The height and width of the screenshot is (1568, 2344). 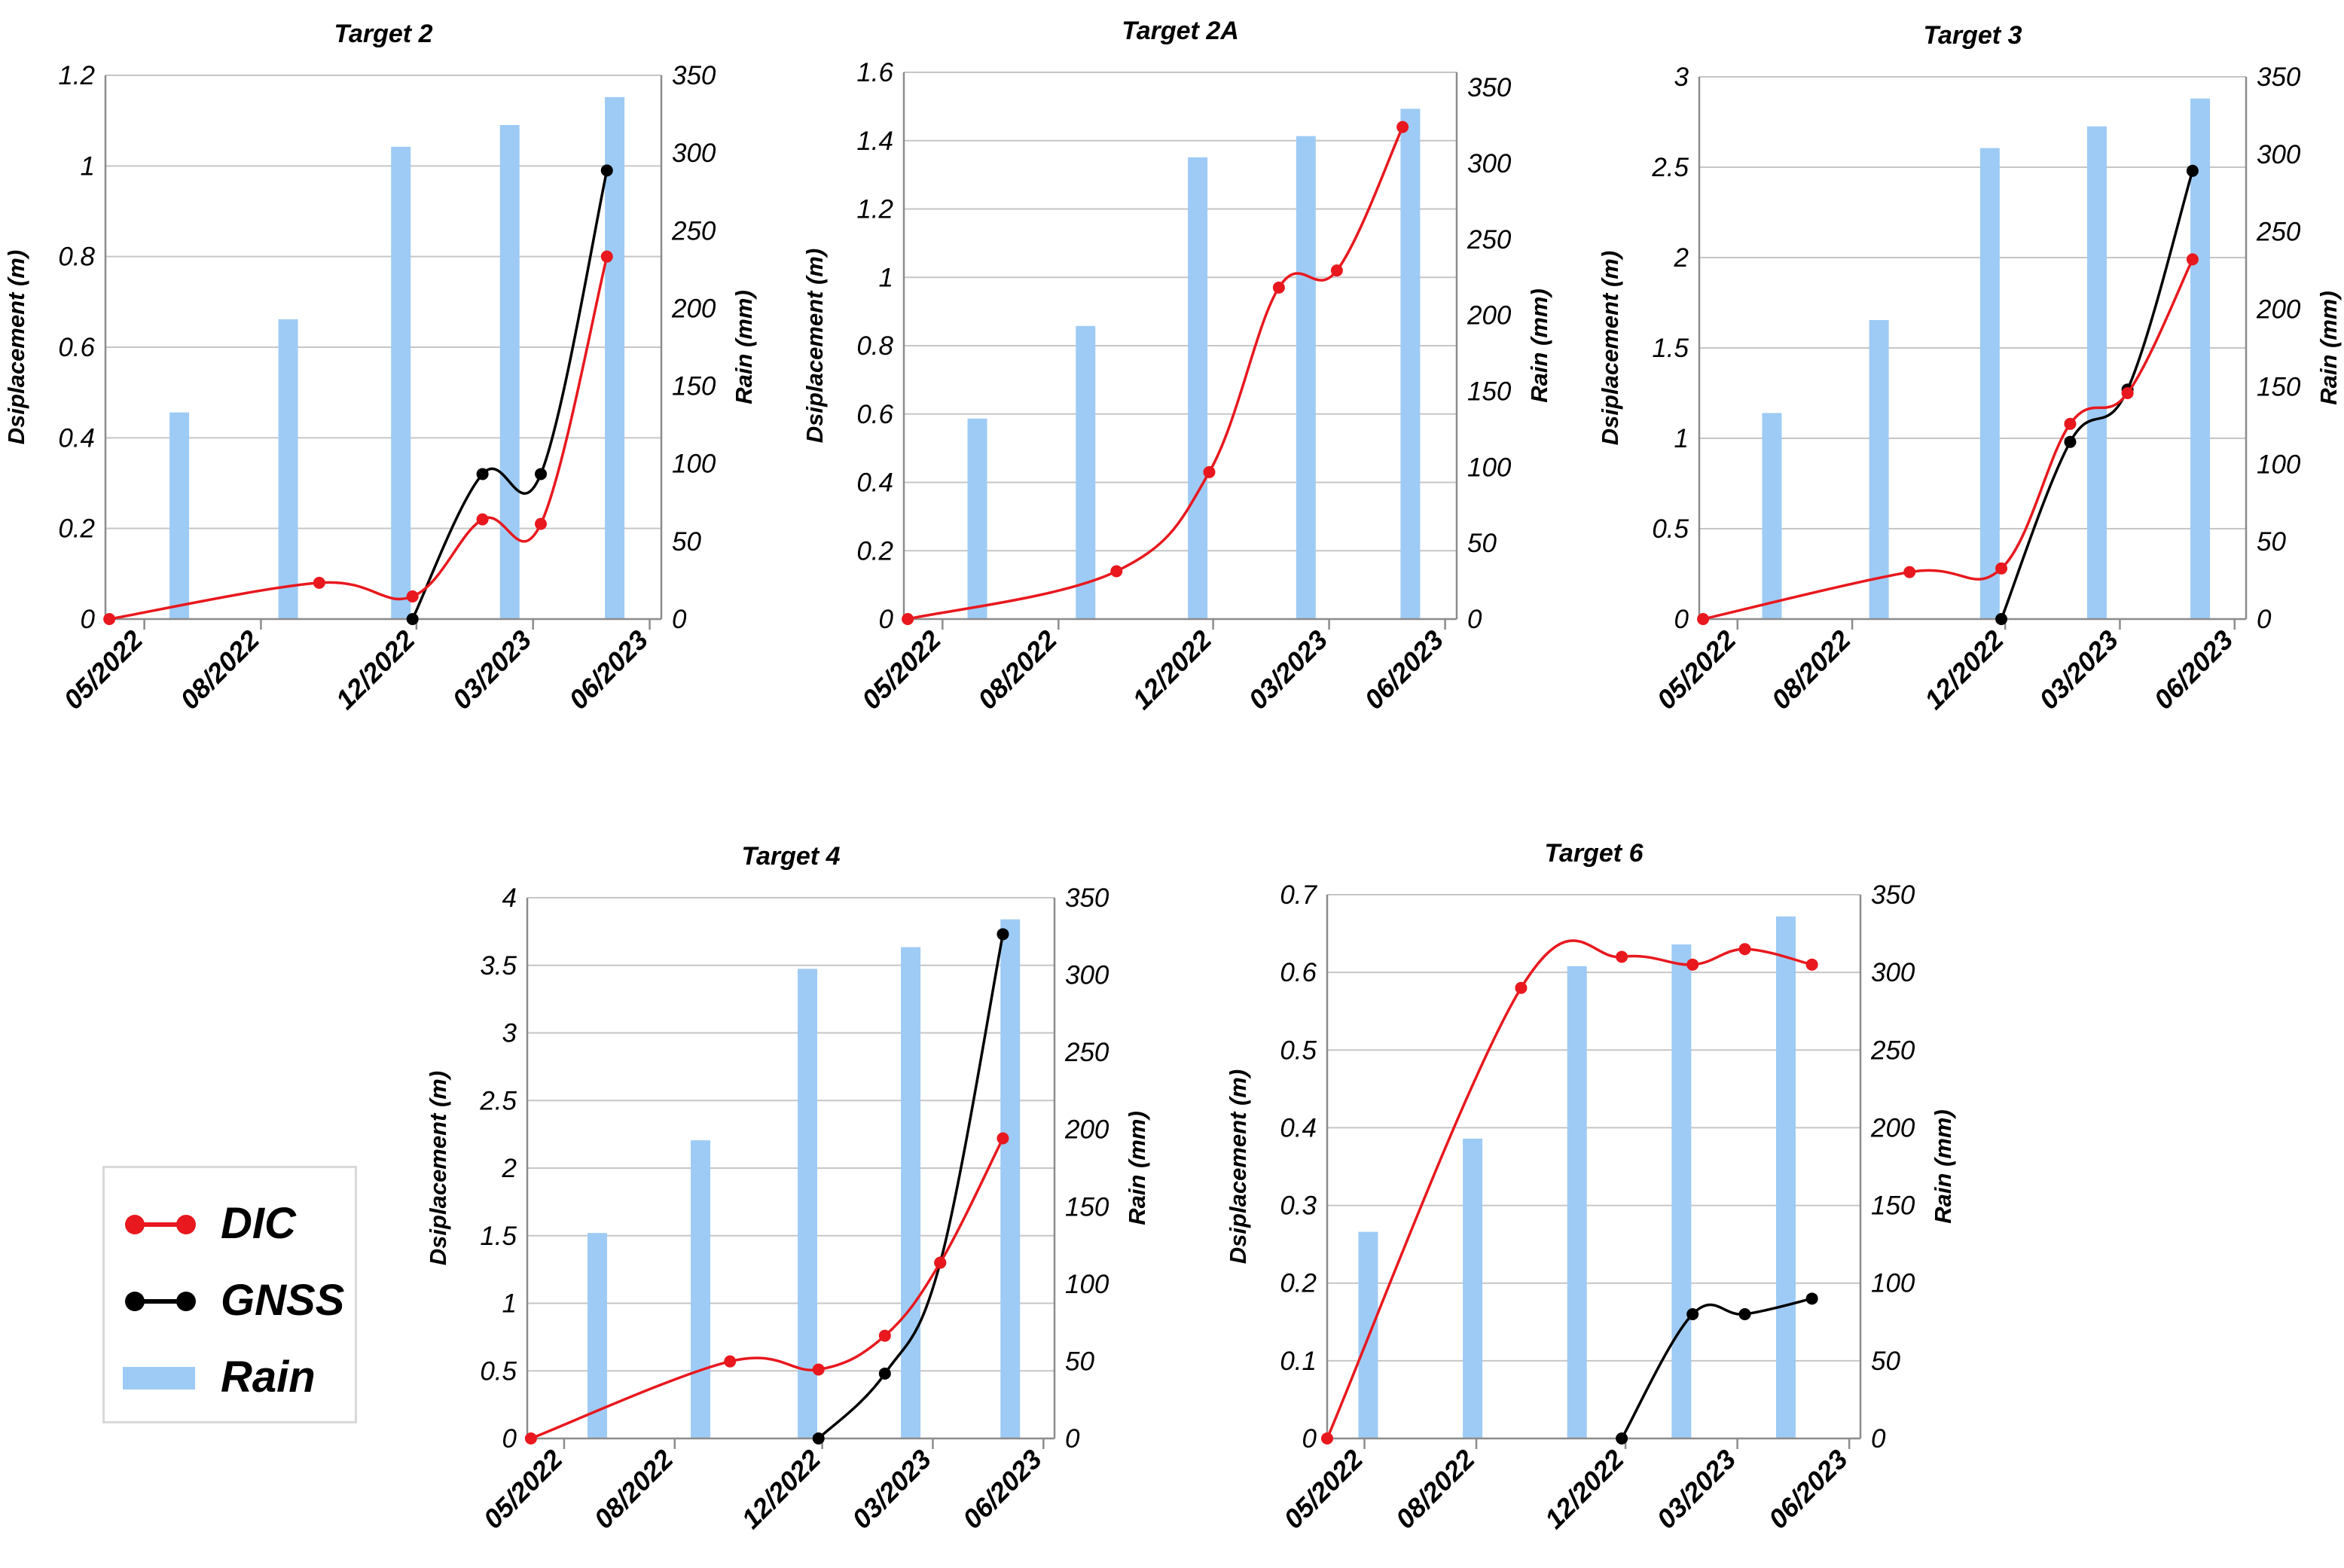 What do you see at coordinates (160, 1225) in the screenshot?
I see `dic-swatch-icon` at bounding box center [160, 1225].